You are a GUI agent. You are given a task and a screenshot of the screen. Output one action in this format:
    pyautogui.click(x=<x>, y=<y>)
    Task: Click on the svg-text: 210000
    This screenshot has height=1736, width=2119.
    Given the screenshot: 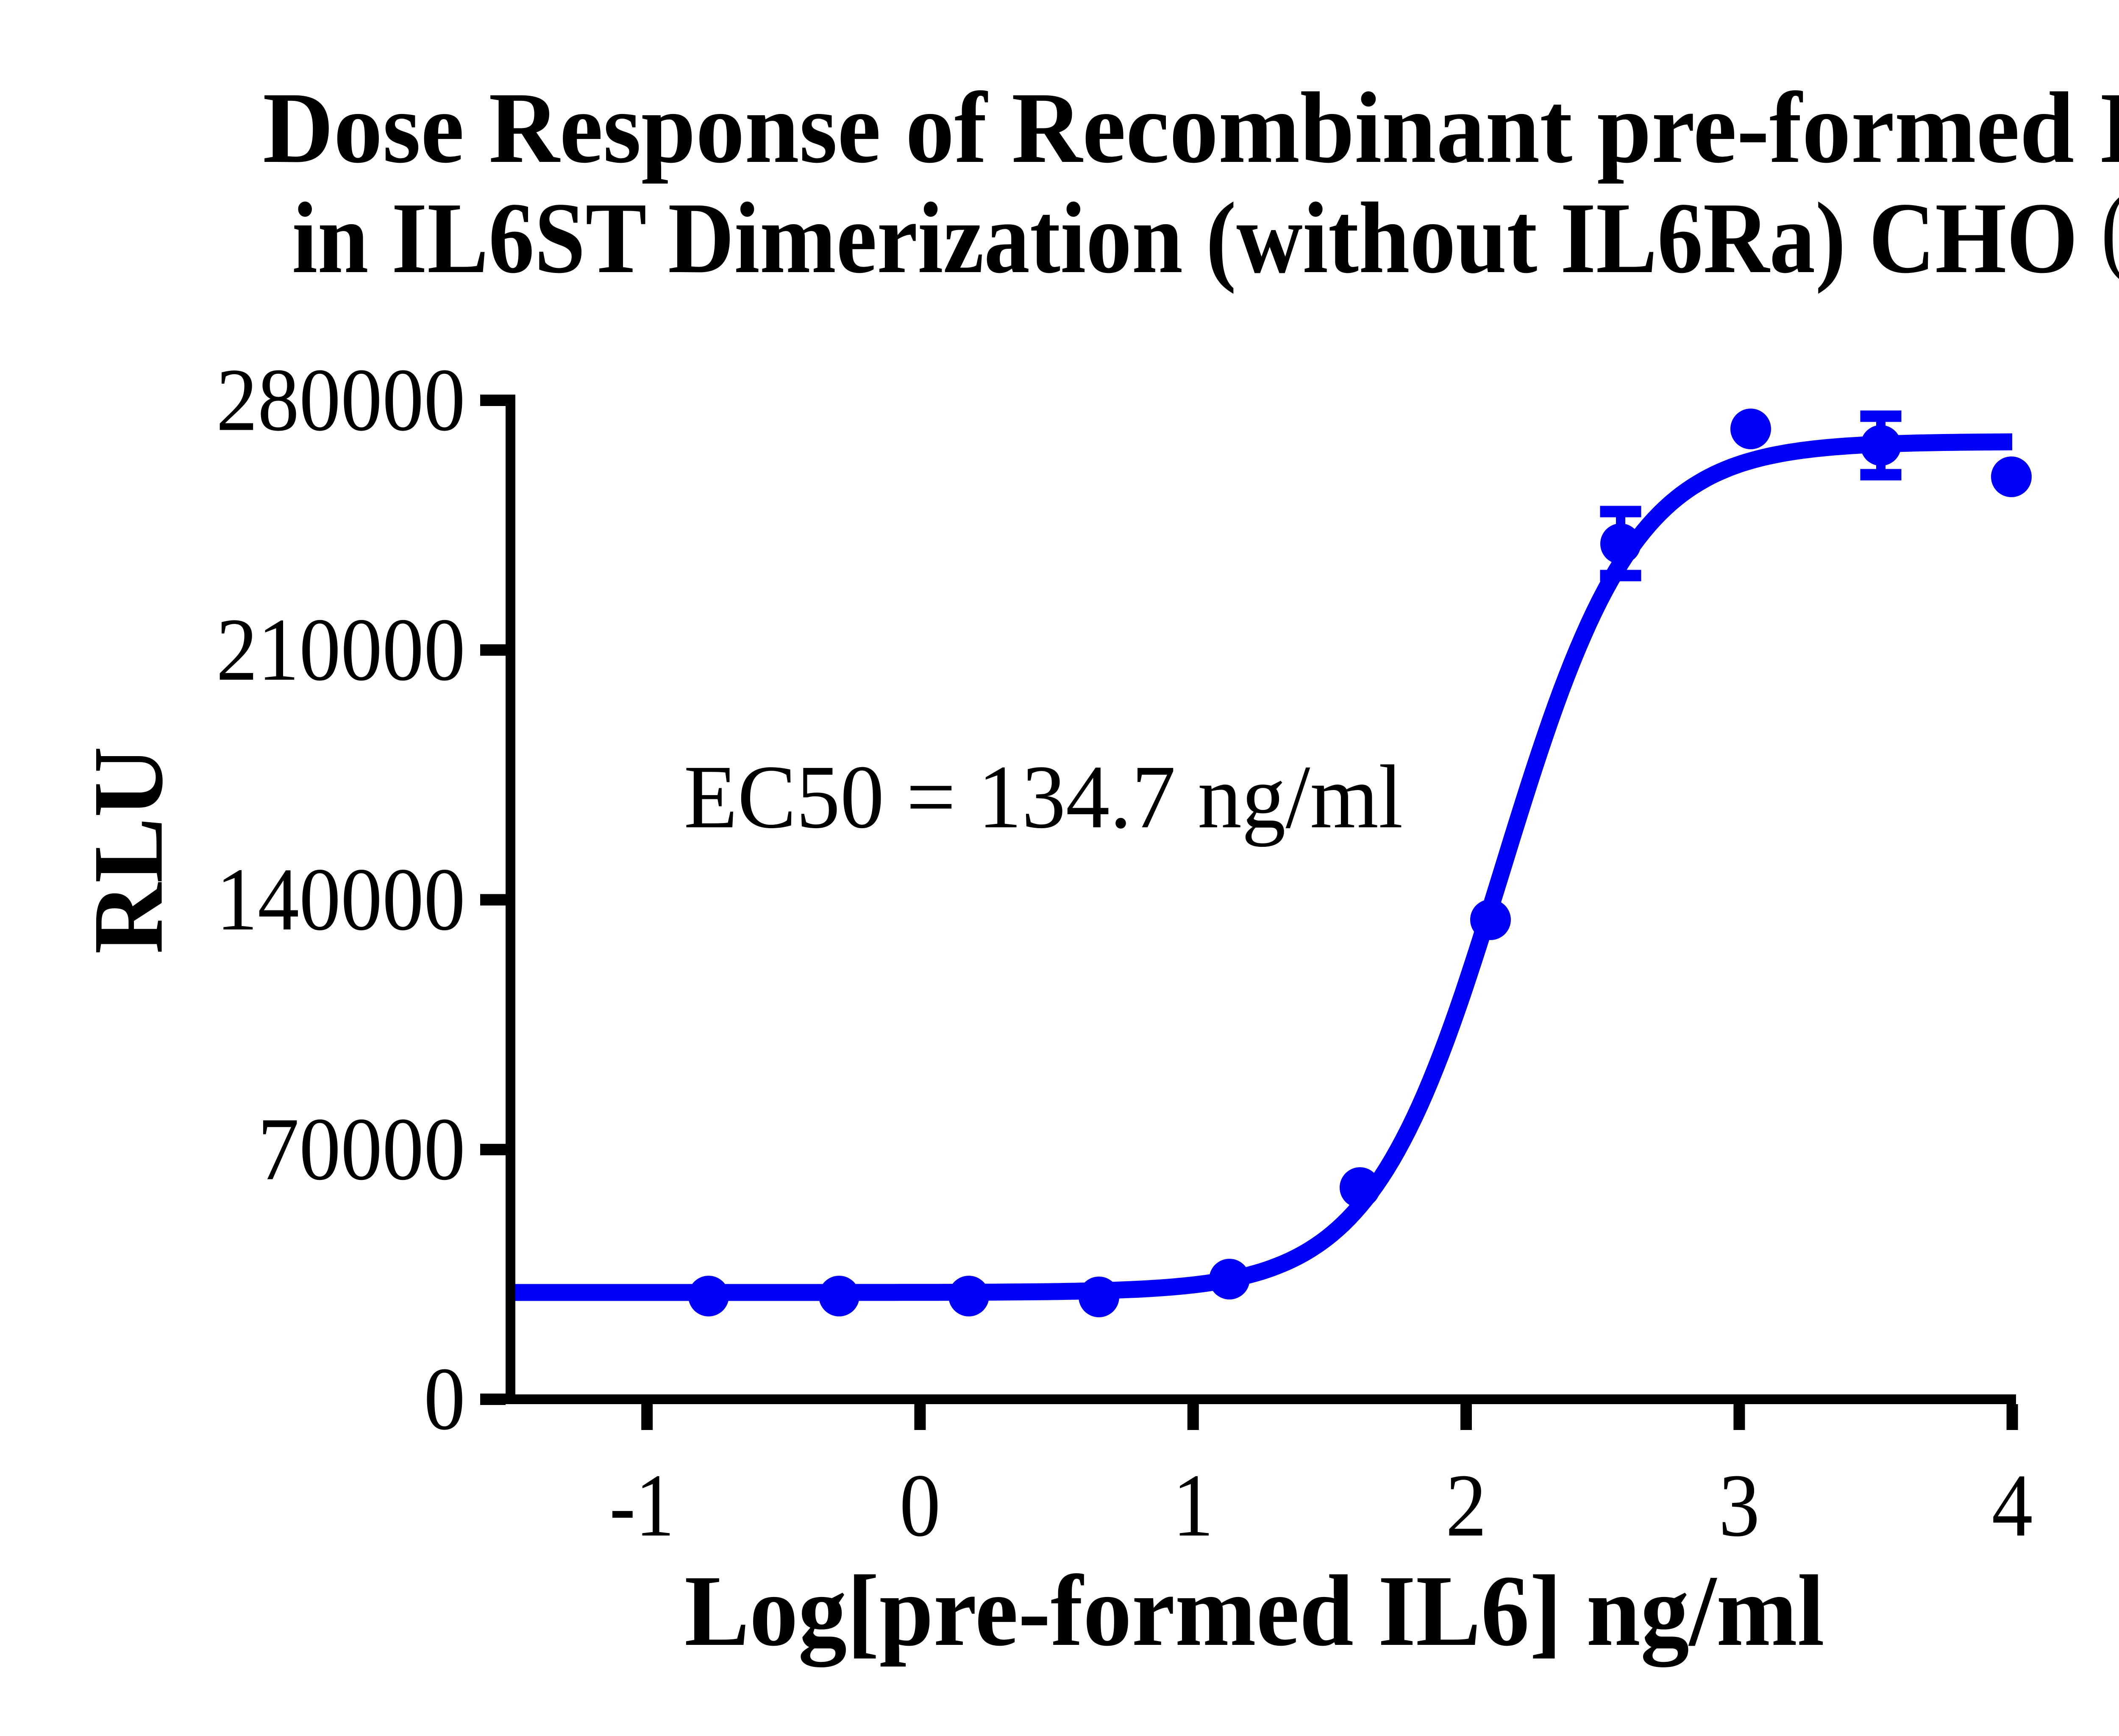 What is the action you would take?
    pyautogui.click(x=341, y=649)
    